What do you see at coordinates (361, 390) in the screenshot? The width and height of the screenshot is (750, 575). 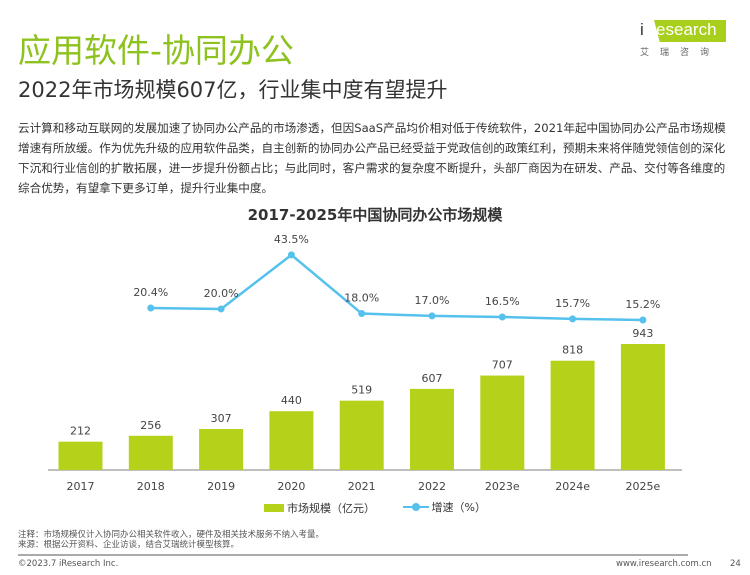 I see `bar-value-label: 519` at bounding box center [361, 390].